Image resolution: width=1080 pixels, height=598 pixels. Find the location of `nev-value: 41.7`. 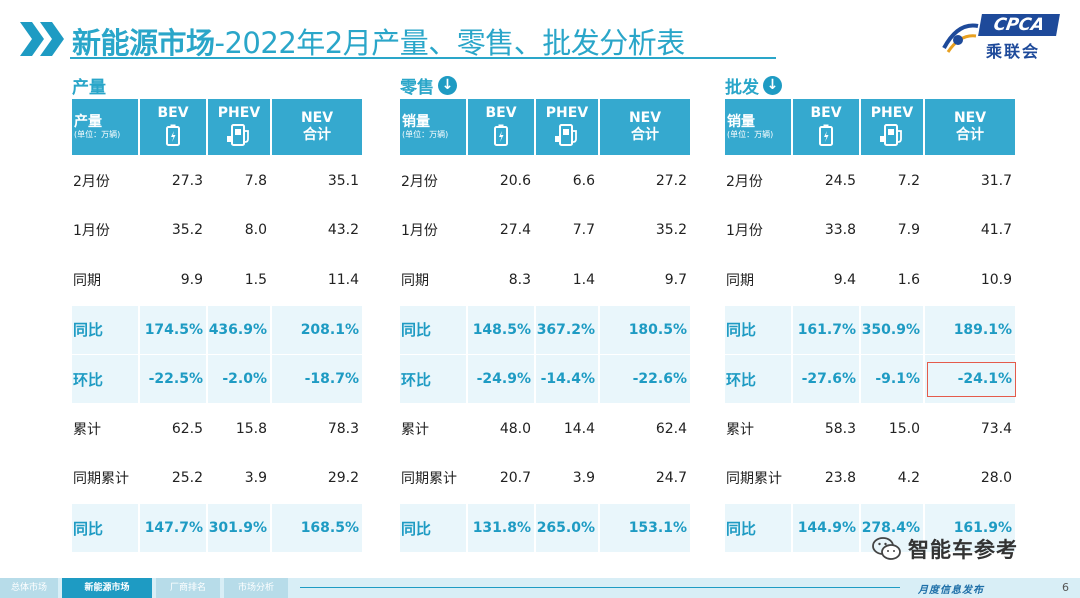

nev-value: 41.7 is located at coordinates (970, 230).